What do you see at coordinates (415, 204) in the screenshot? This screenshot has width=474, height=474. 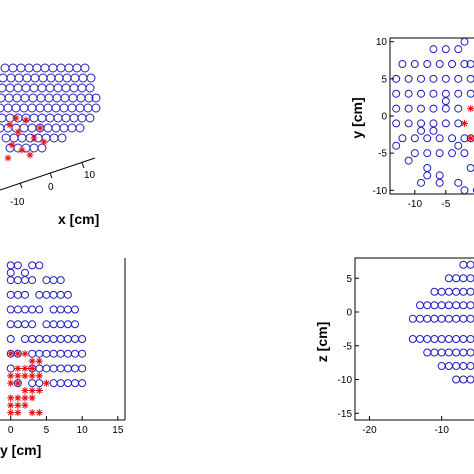 I see `x-tick-label: -10` at bounding box center [415, 204].